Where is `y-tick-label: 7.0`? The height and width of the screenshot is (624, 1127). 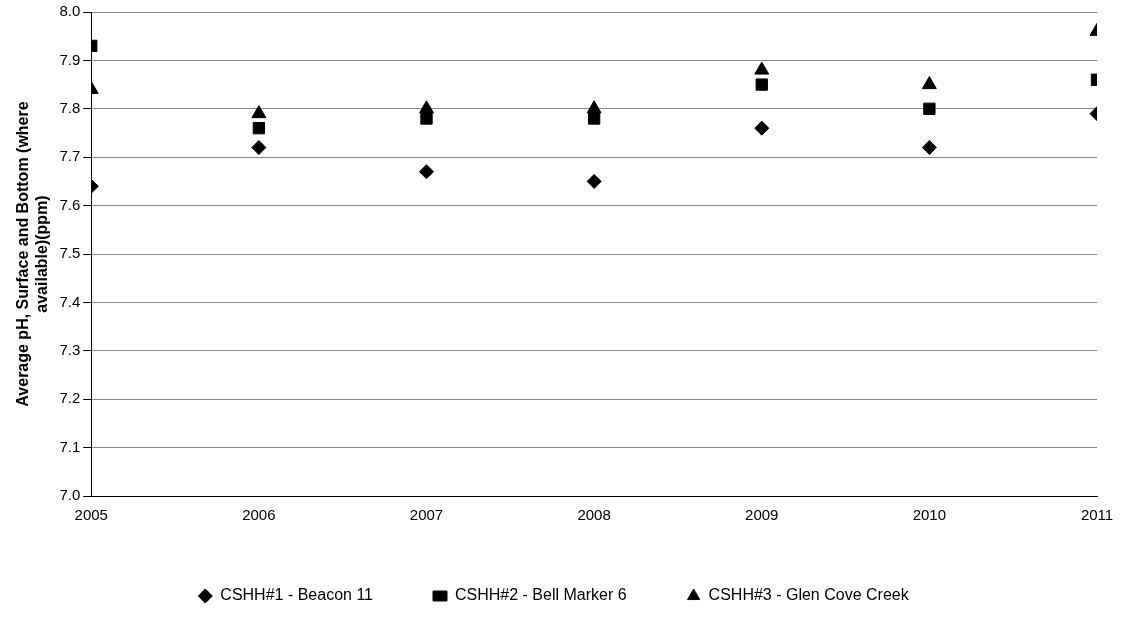 y-tick-label: 7.0 is located at coordinates (70, 495).